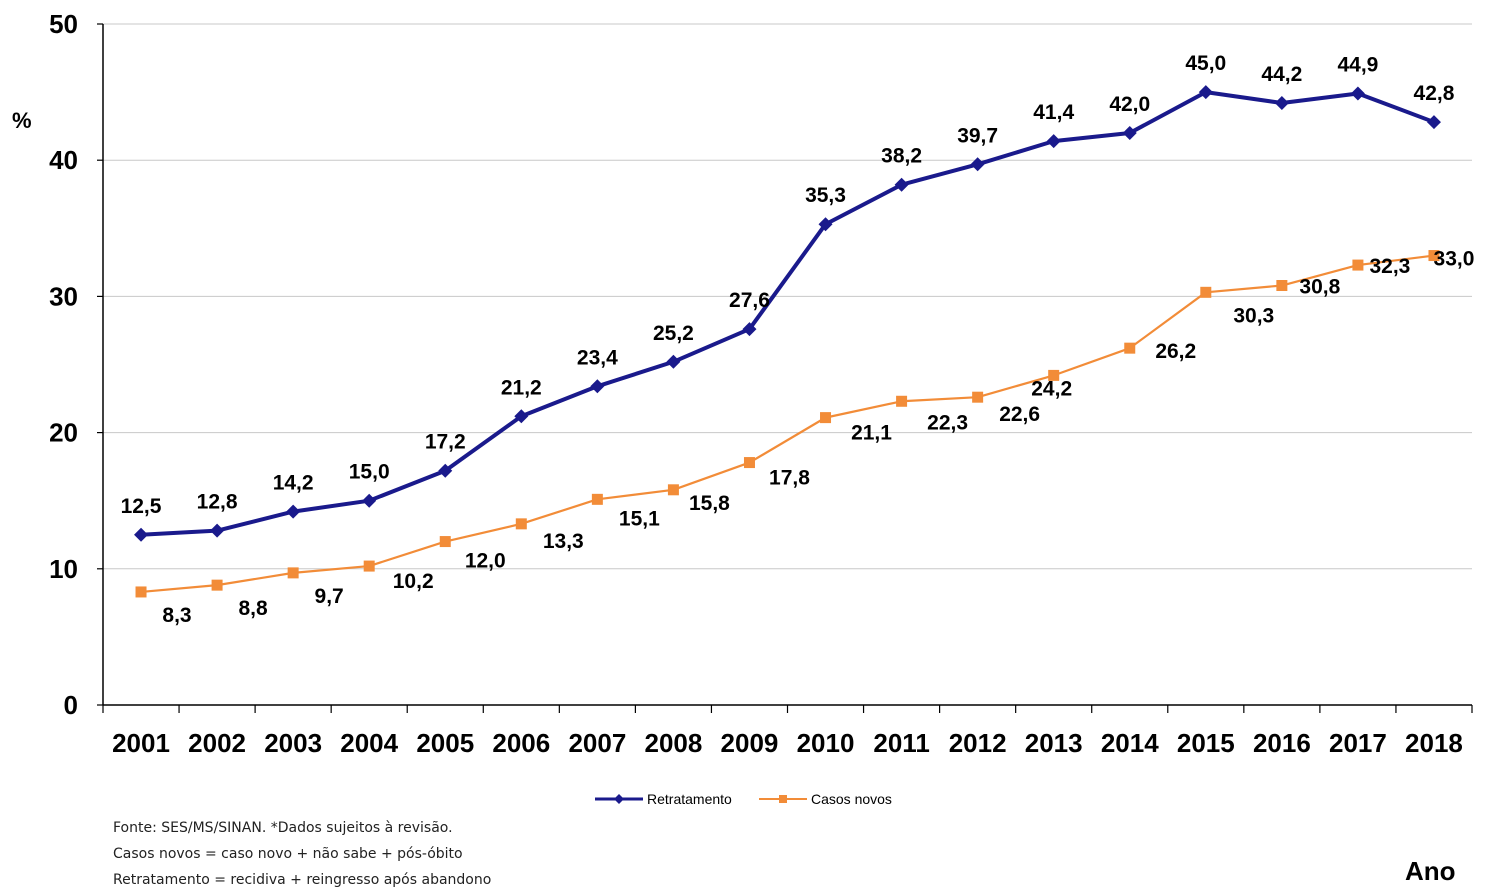  Describe the element at coordinates (1430, 871) in the screenshot. I see `x-axis-title: Ano` at that location.